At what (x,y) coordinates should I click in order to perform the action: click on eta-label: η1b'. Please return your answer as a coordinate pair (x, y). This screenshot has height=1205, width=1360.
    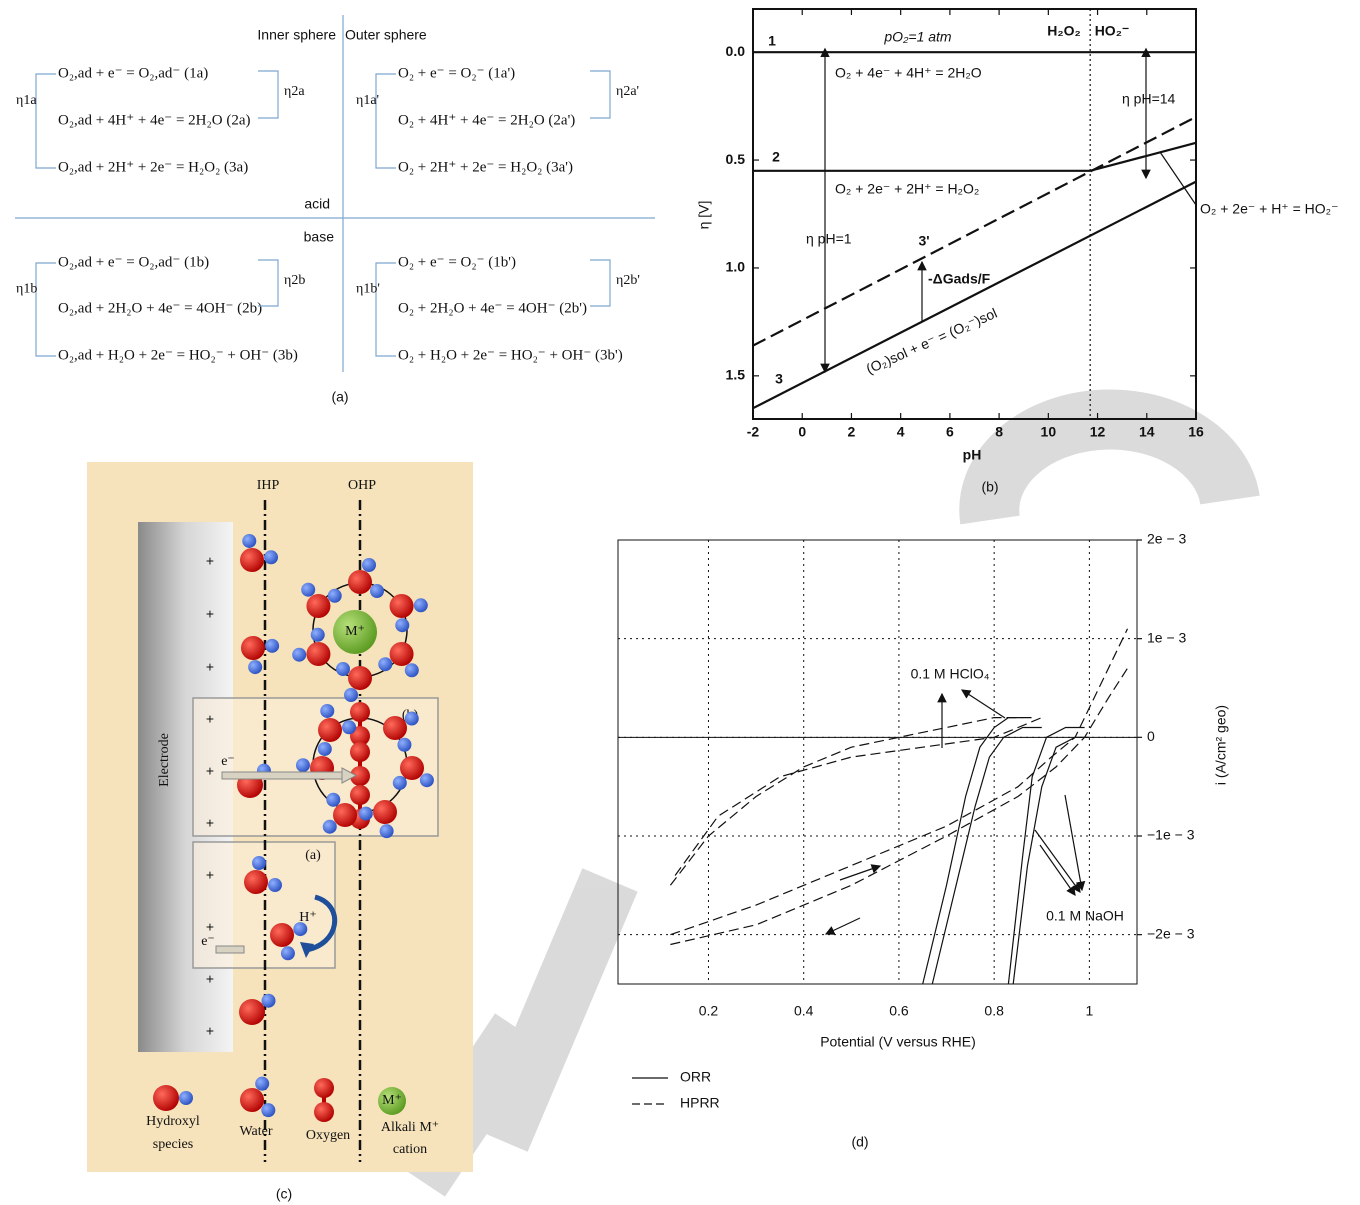
    Looking at the image, I should click on (368, 289).